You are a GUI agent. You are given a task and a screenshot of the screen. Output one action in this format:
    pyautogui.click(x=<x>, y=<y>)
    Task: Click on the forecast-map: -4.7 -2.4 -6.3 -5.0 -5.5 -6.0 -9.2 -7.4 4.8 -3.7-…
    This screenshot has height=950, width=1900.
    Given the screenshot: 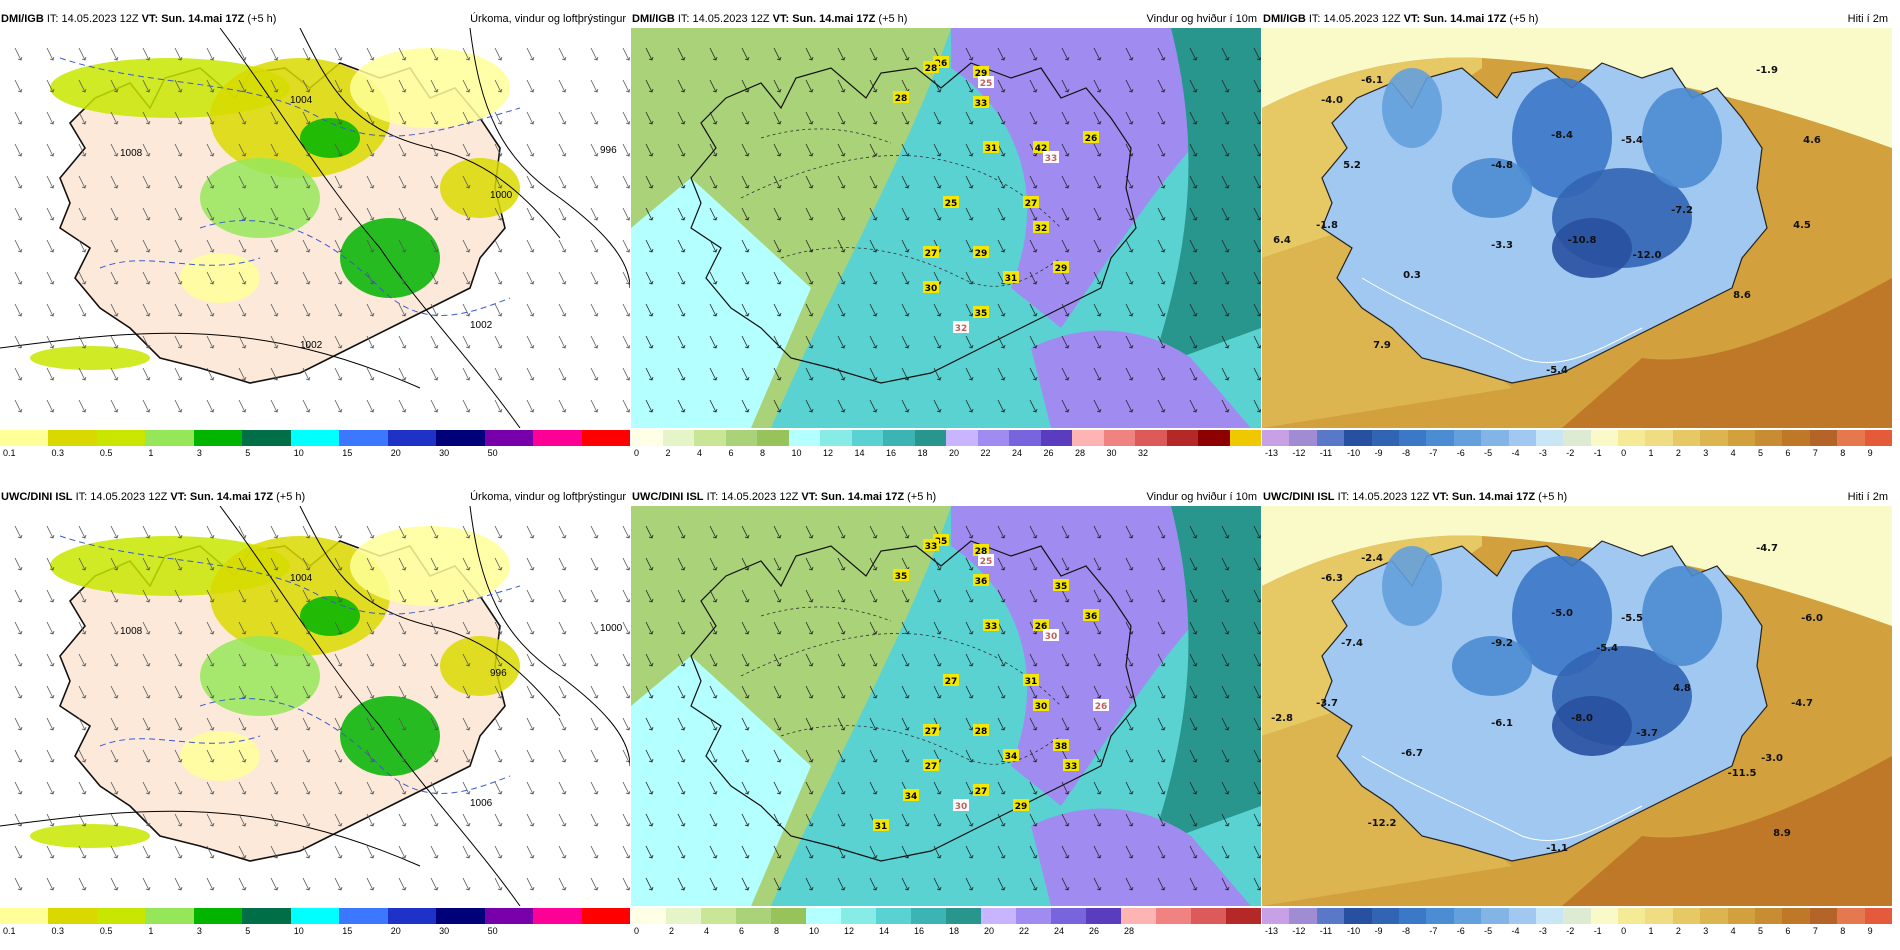 What is the action you would take?
    pyautogui.click(x=1577, y=706)
    